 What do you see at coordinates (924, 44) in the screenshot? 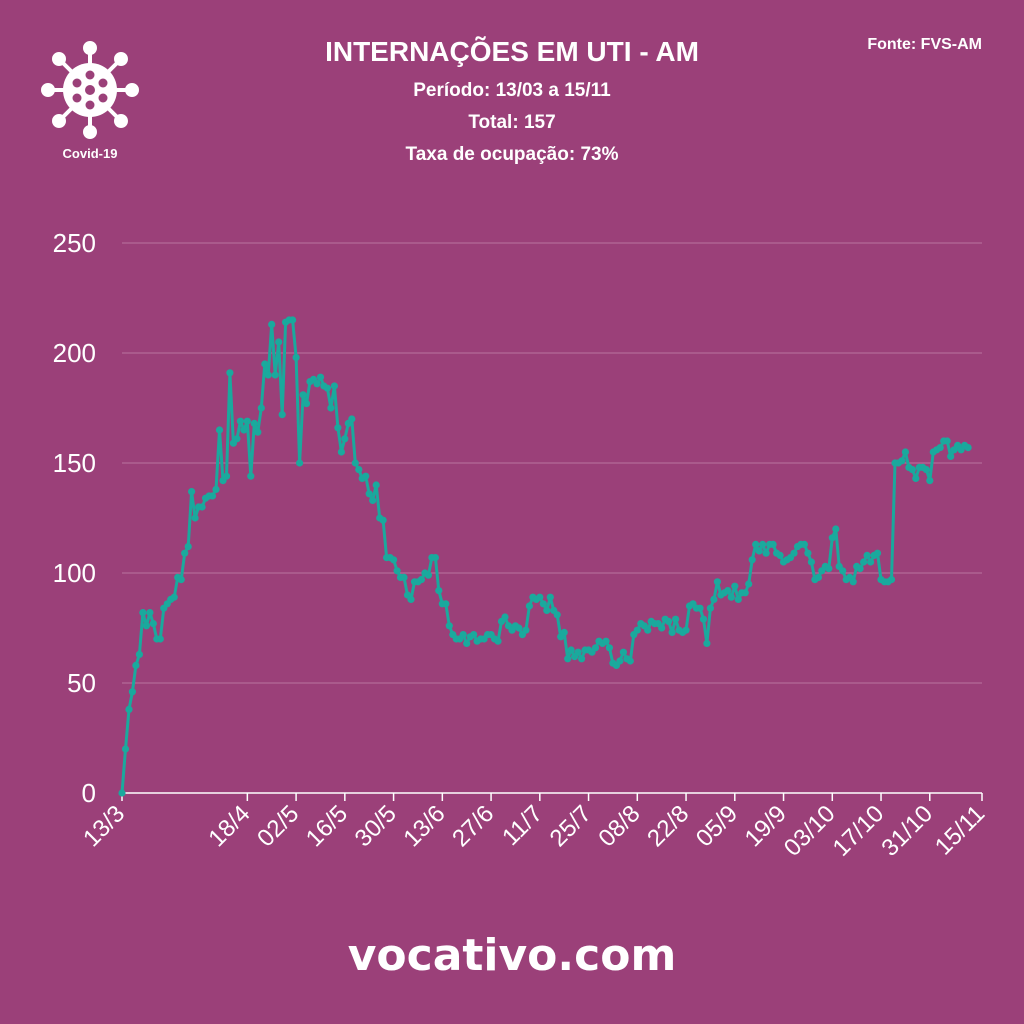
I see `source-text: Fonte: FVS-AM` at bounding box center [924, 44].